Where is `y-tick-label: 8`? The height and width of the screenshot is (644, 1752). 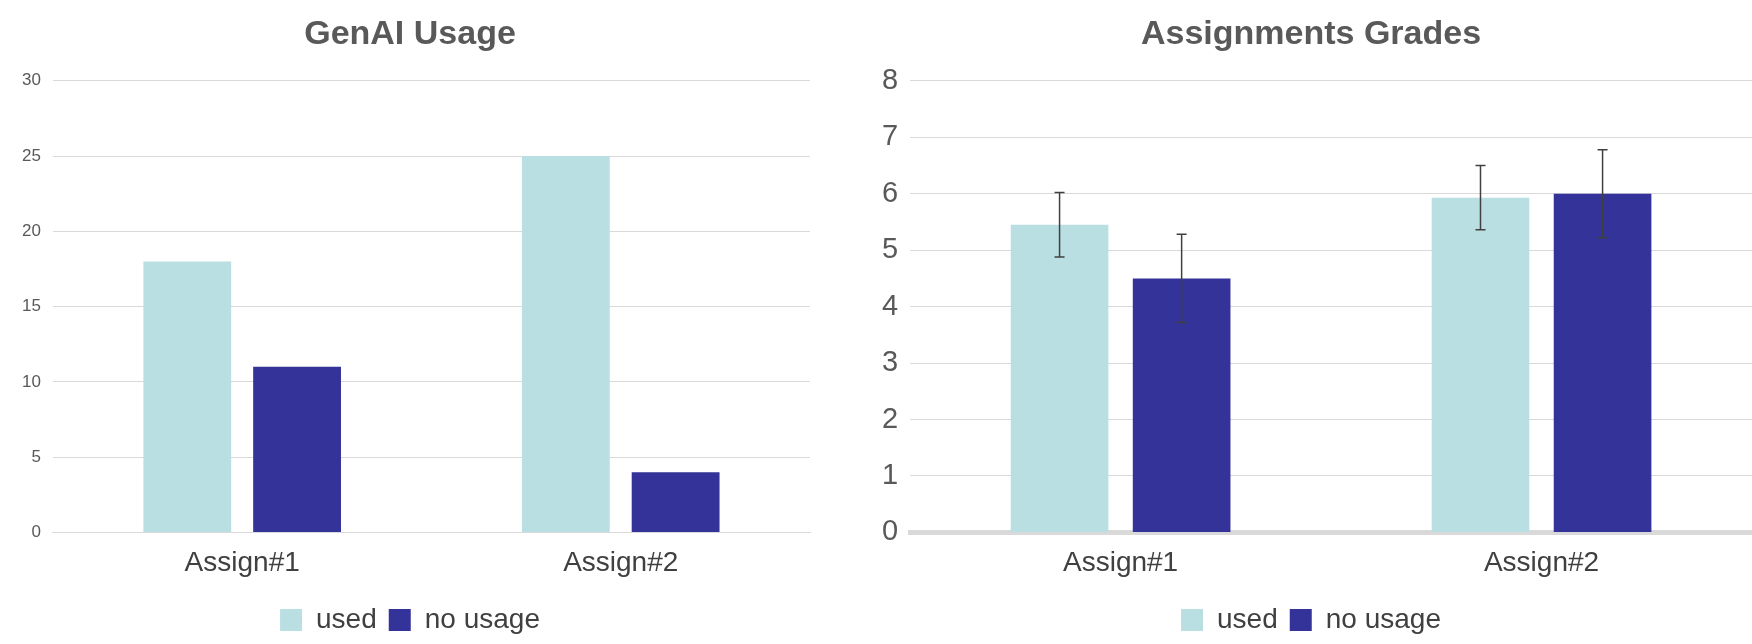
y-tick-label: 8 is located at coordinates (890, 78).